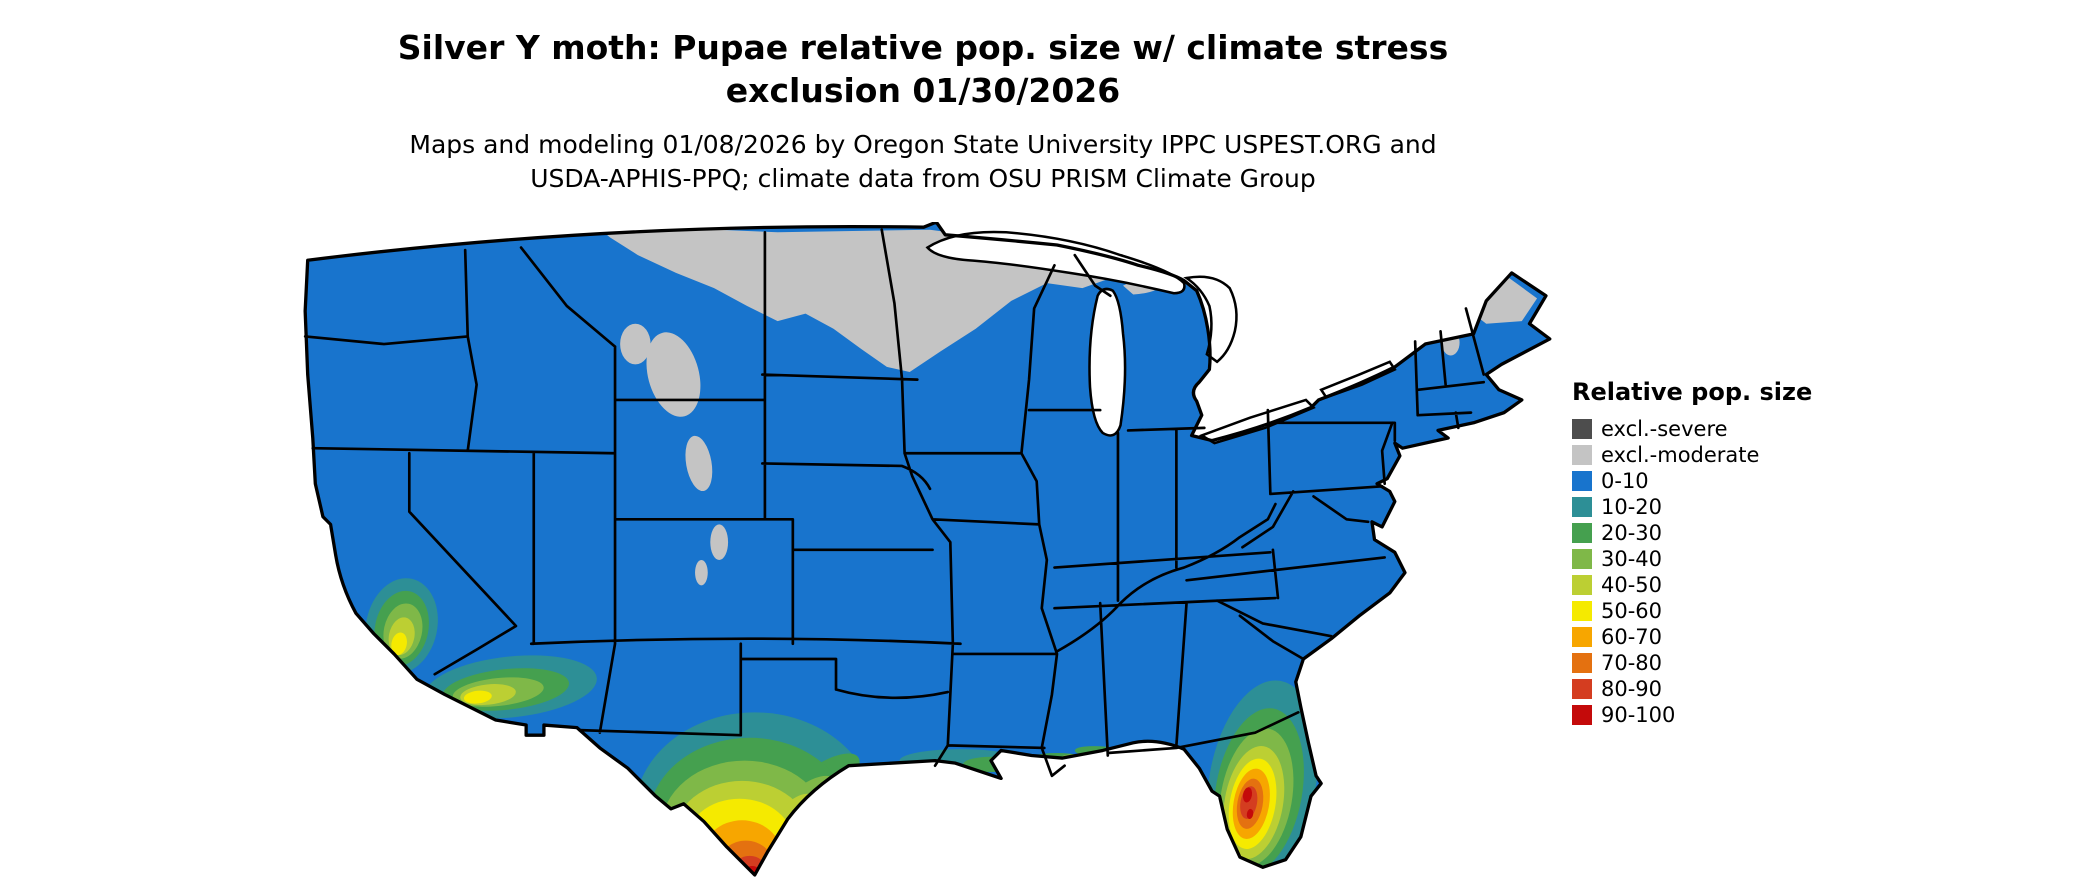 This screenshot has height=892, width=2100. Describe the element at coordinates (1692, 663) in the screenshot. I see `legend-row: 70-80` at that location.